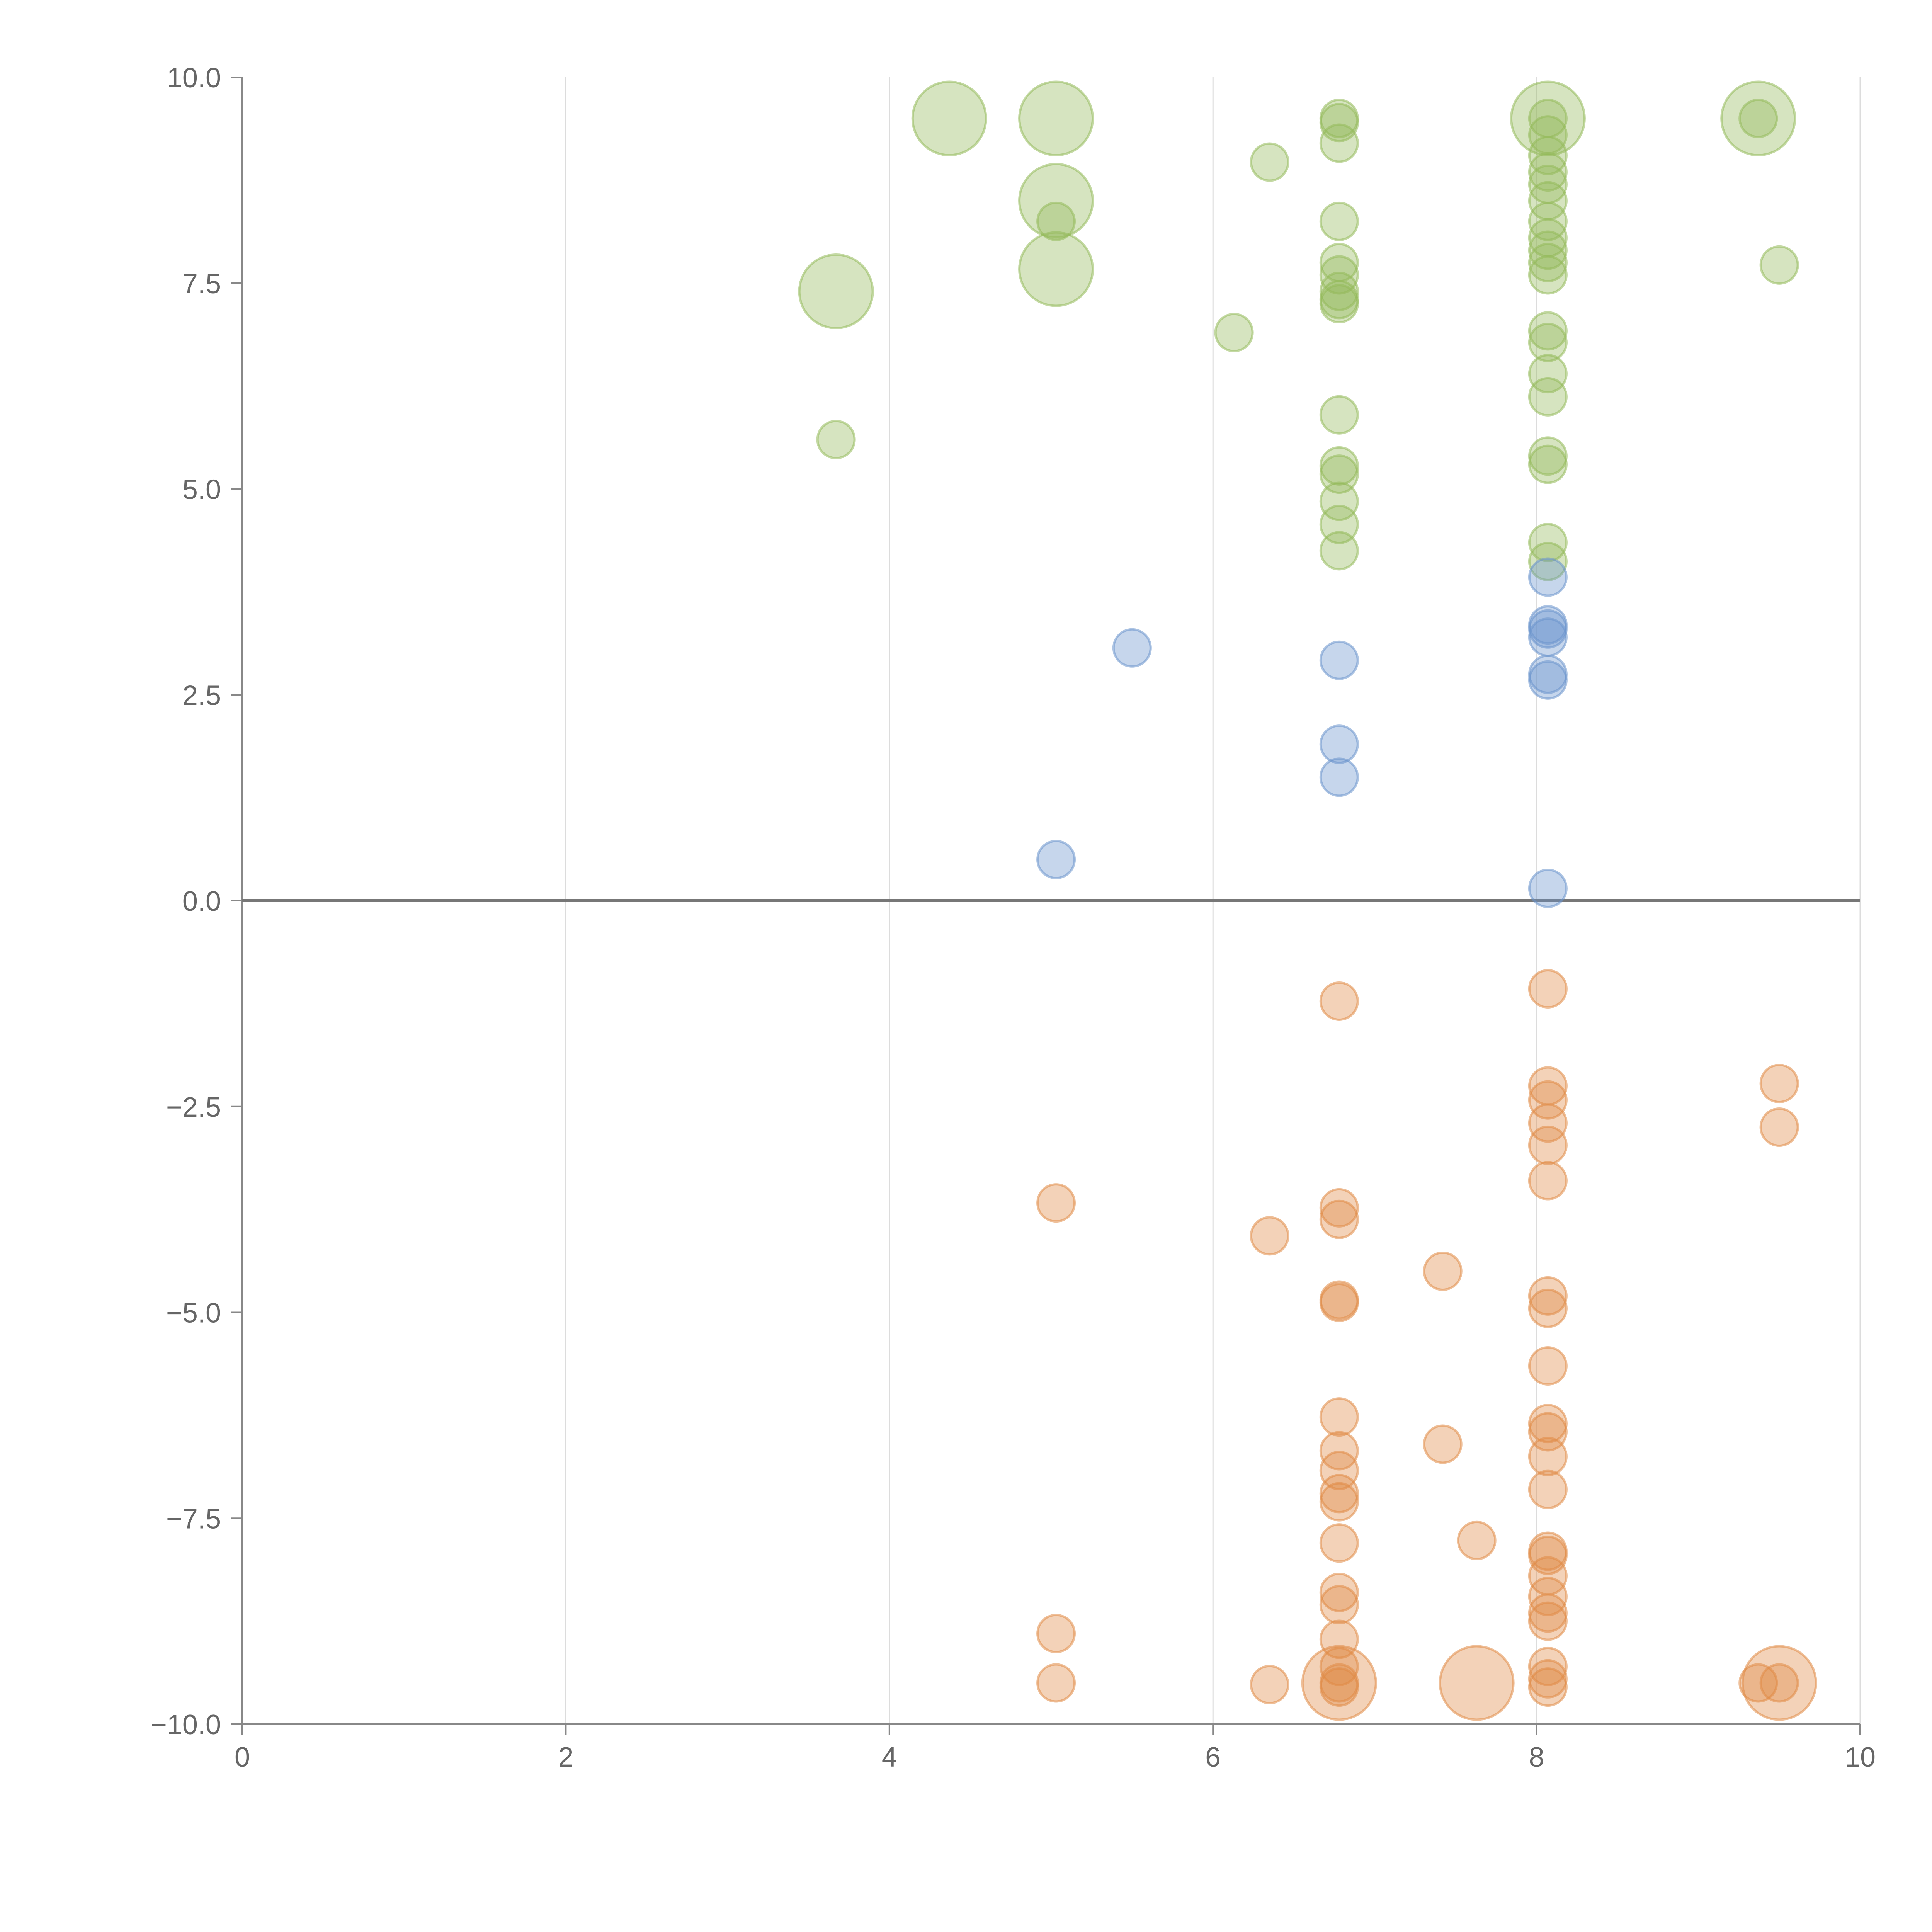  I want to click on x-tick-label: 10, so click(1860, 1757).